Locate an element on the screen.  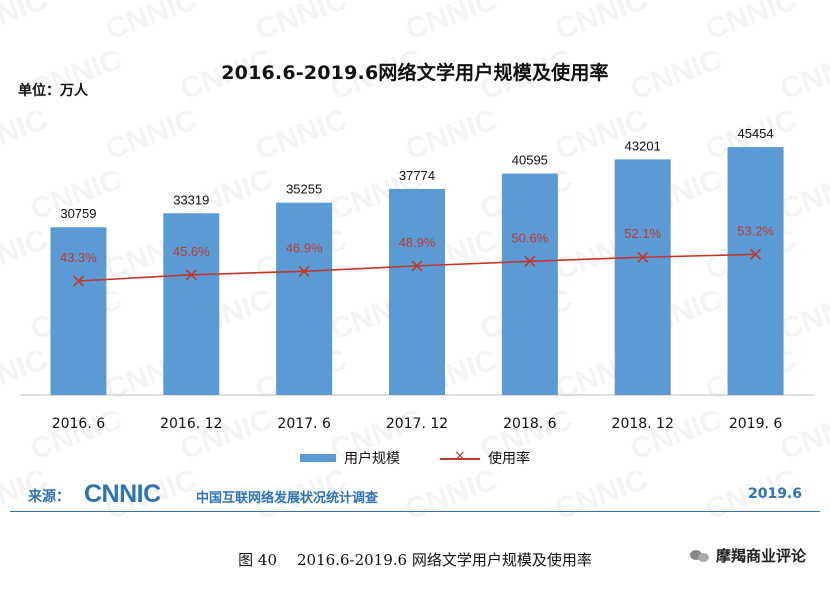
legend-line-marker: × is located at coordinates (460, 456).